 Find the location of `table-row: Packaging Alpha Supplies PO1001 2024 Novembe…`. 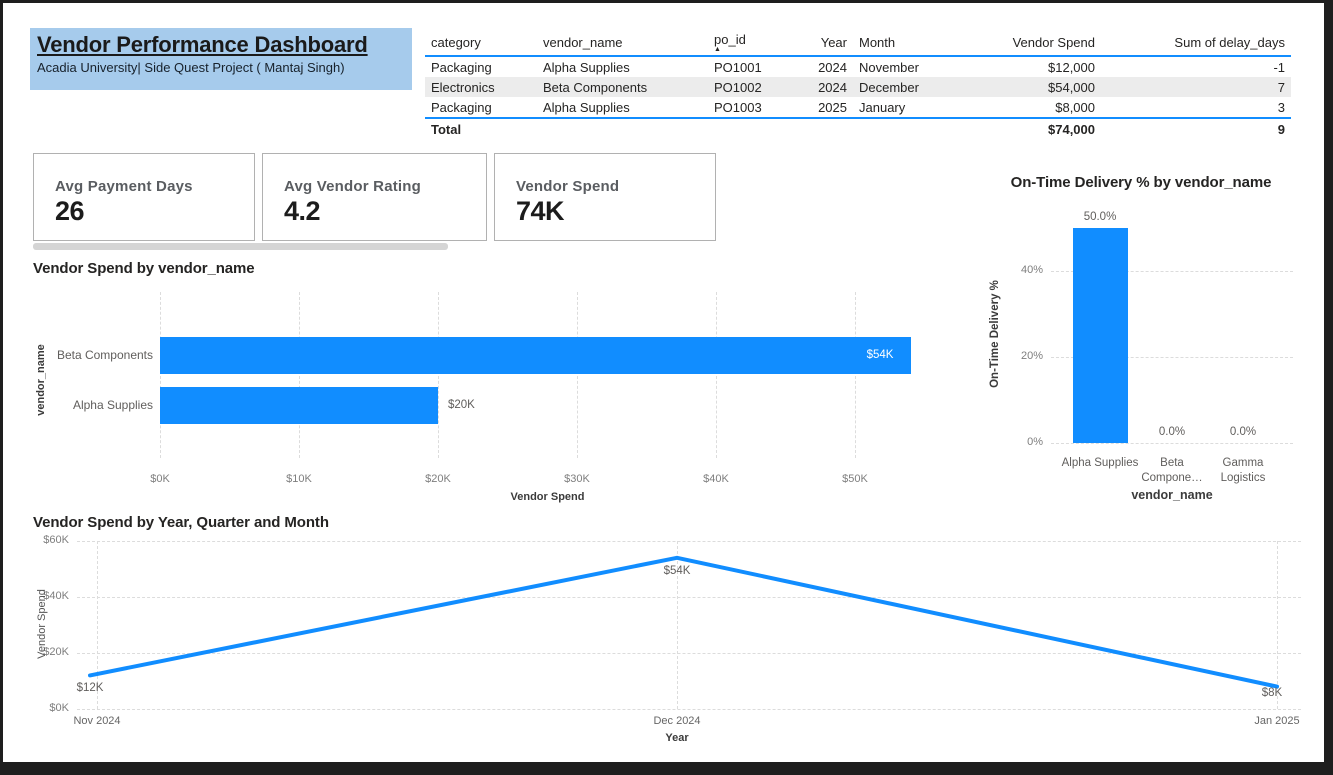

table-row: Packaging Alpha Supplies PO1001 2024 Novembe… is located at coordinates (858, 67).